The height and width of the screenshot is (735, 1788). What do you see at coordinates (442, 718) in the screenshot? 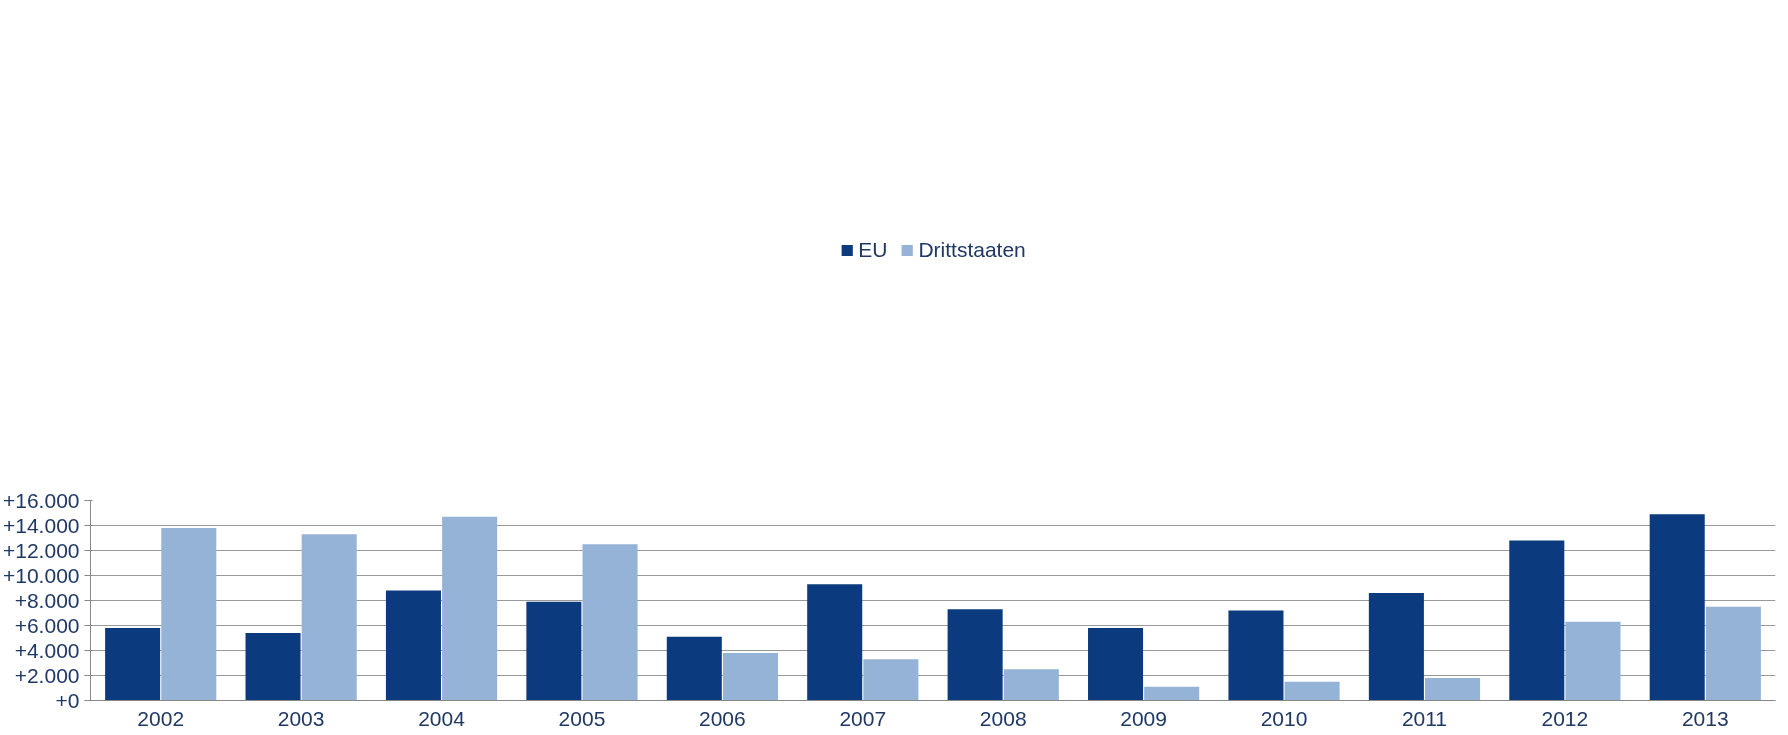
I see `x-tick-label: 2004` at bounding box center [442, 718].